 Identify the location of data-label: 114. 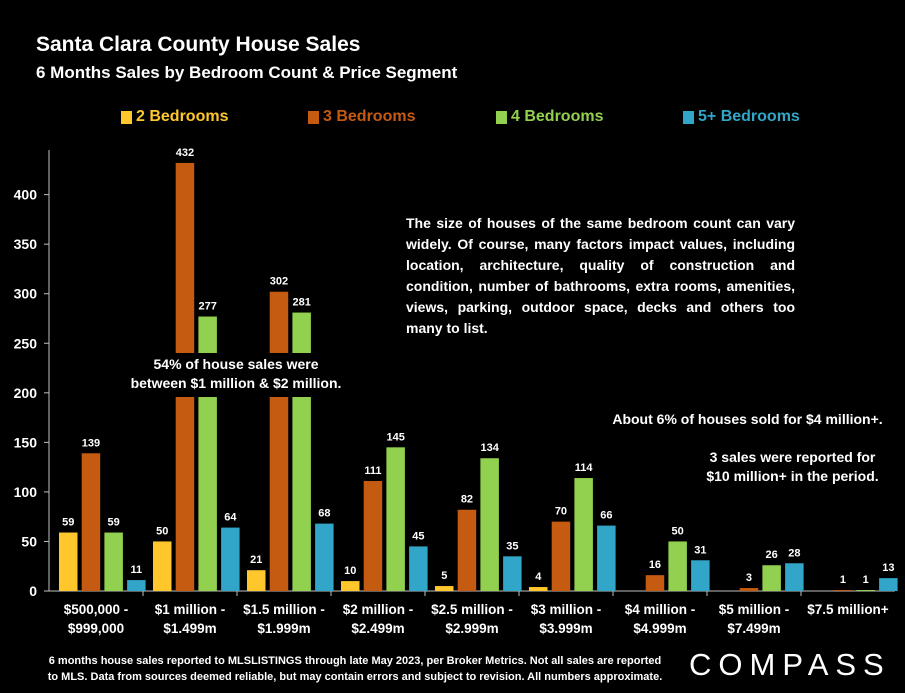
(584, 468).